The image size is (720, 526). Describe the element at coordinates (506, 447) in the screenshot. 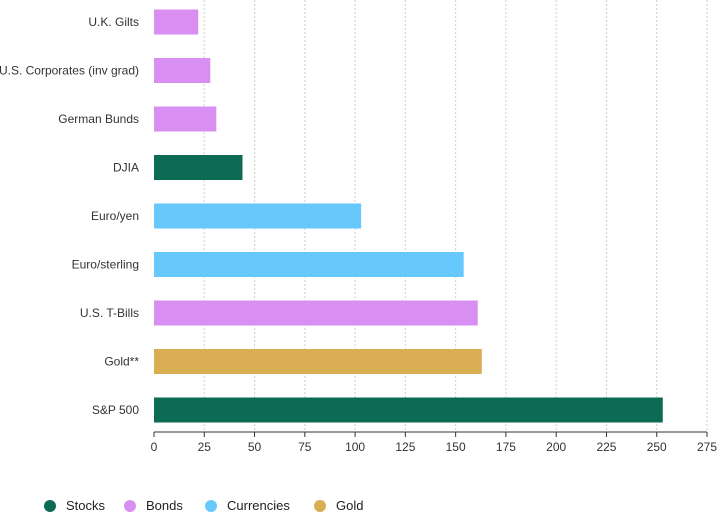

I see `x-tick-label: 175` at that location.